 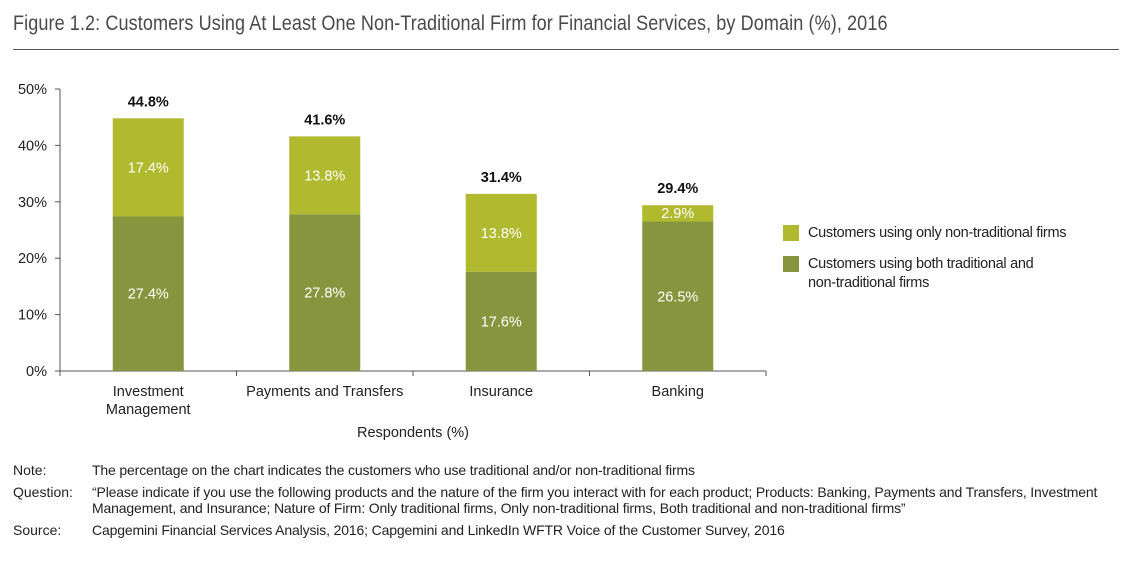 I want to click on y-tick-label: 30%, so click(x=32, y=203).